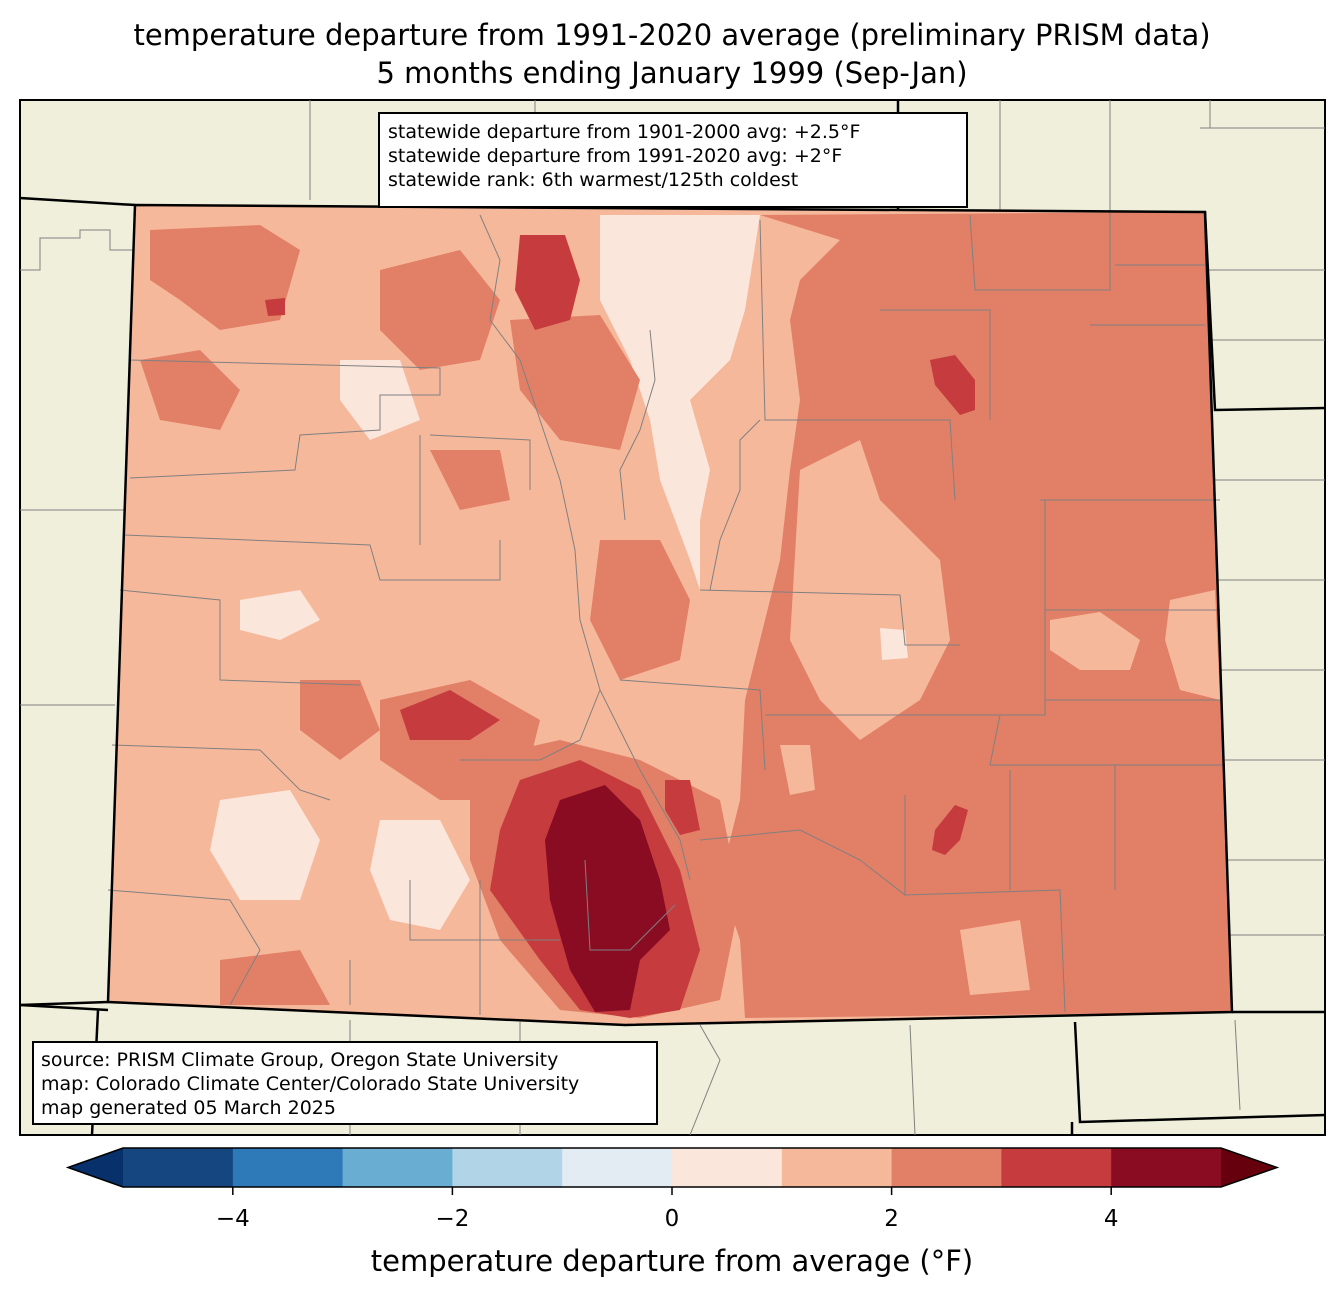 The height and width of the screenshot is (1299, 1344). What do you see at coordinates (891, 1219) in the screenshot?
I see `colorbar-tick-label-3: 2` at bounding box center [891, 1219].